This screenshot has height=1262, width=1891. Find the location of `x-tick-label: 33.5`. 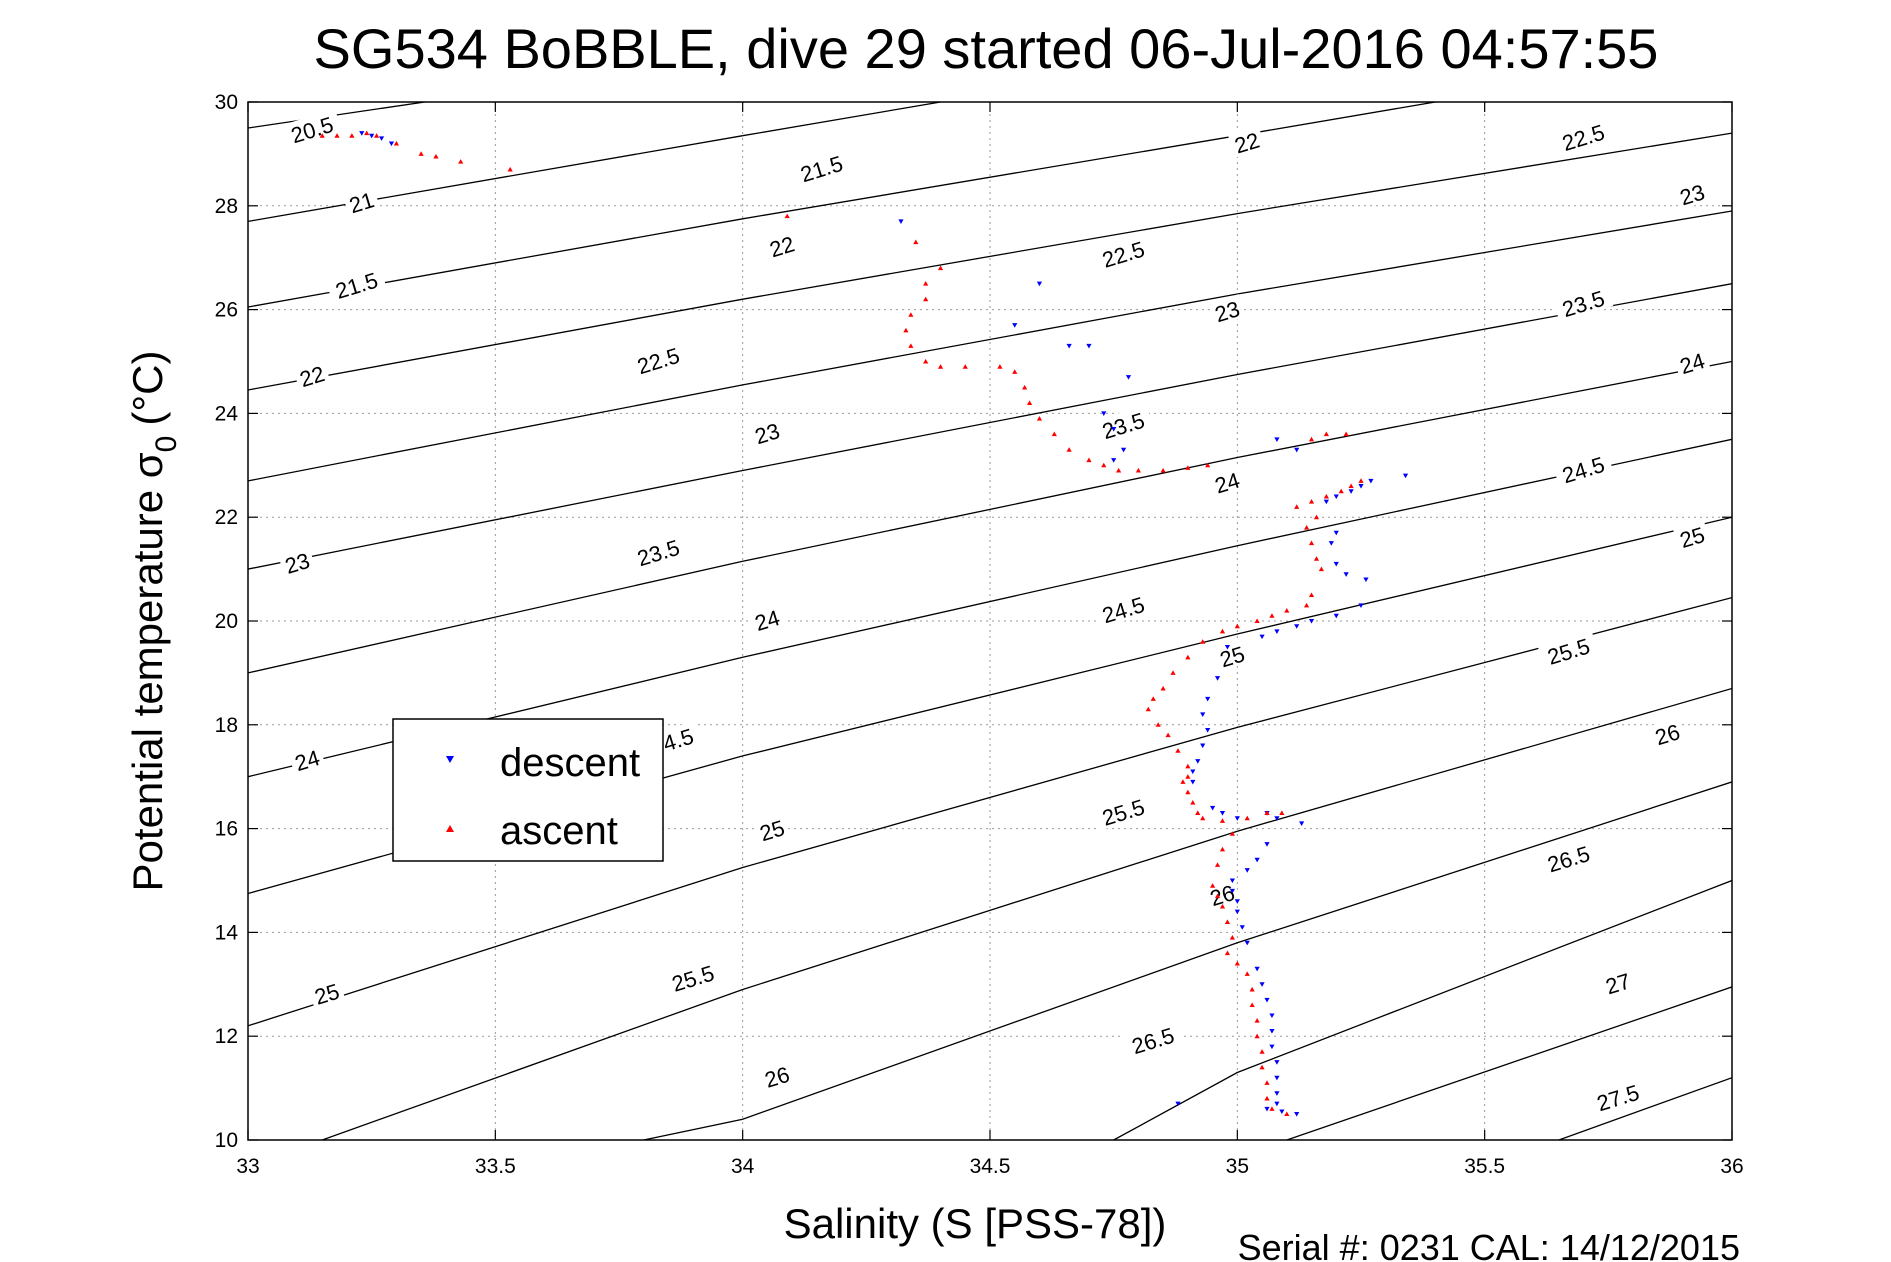

x-tick-label: 33.5 is located at coordinates (495, 1166).